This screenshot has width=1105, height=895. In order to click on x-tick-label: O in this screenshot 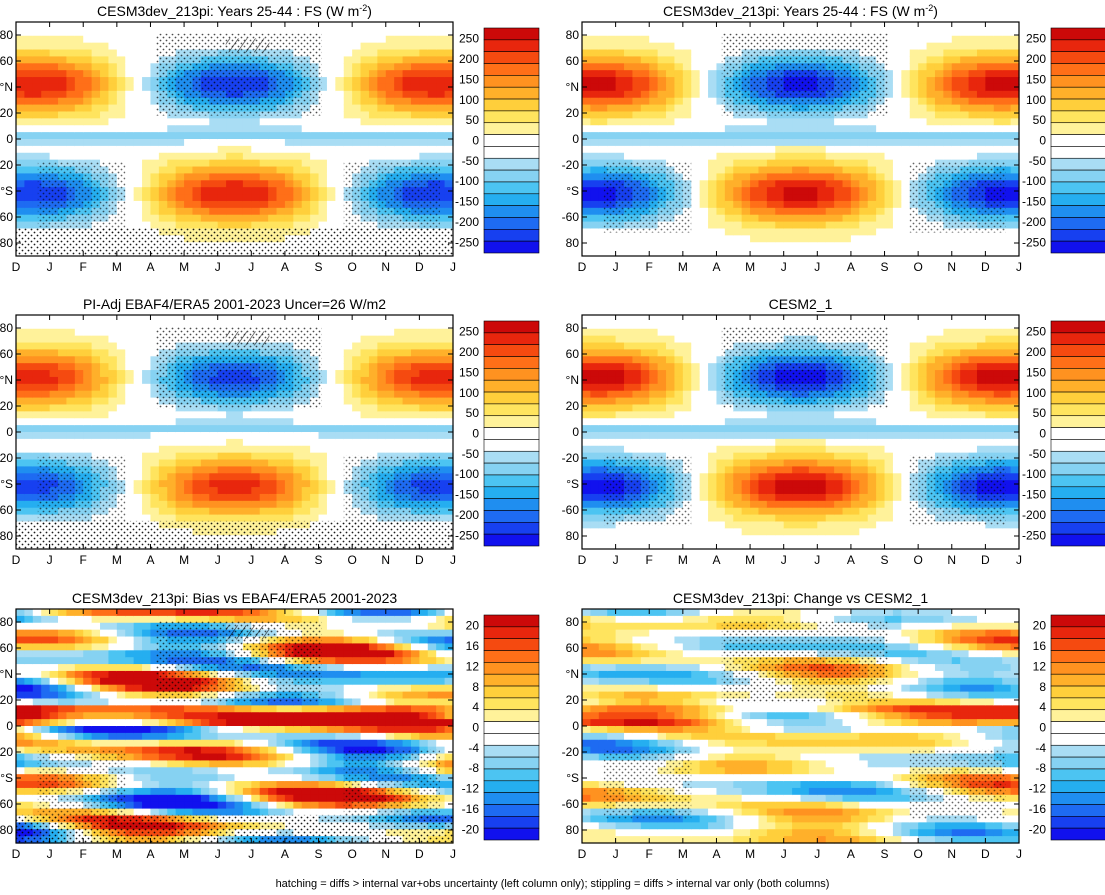, I will do `click(917, 267)`.